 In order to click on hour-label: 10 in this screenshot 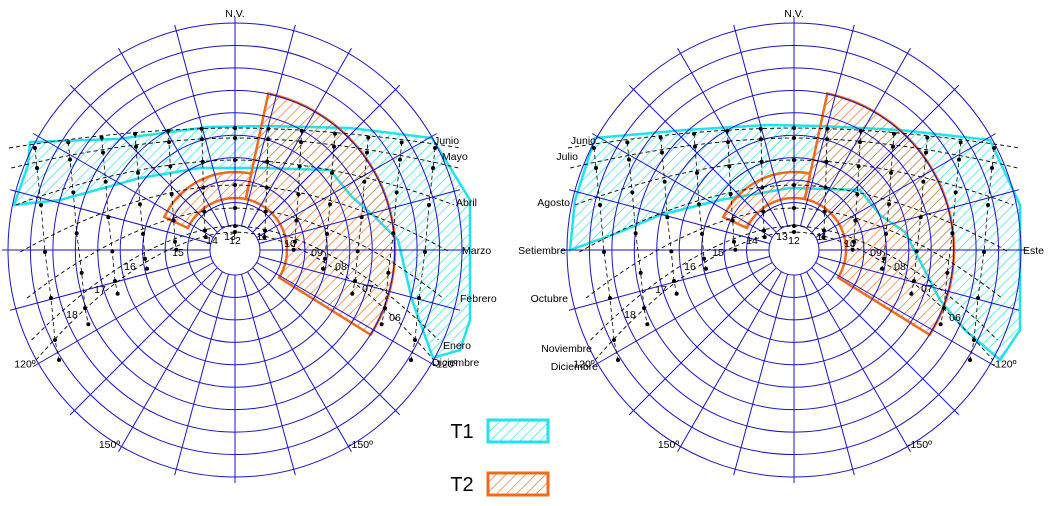, I will do `click(290, 244)`.